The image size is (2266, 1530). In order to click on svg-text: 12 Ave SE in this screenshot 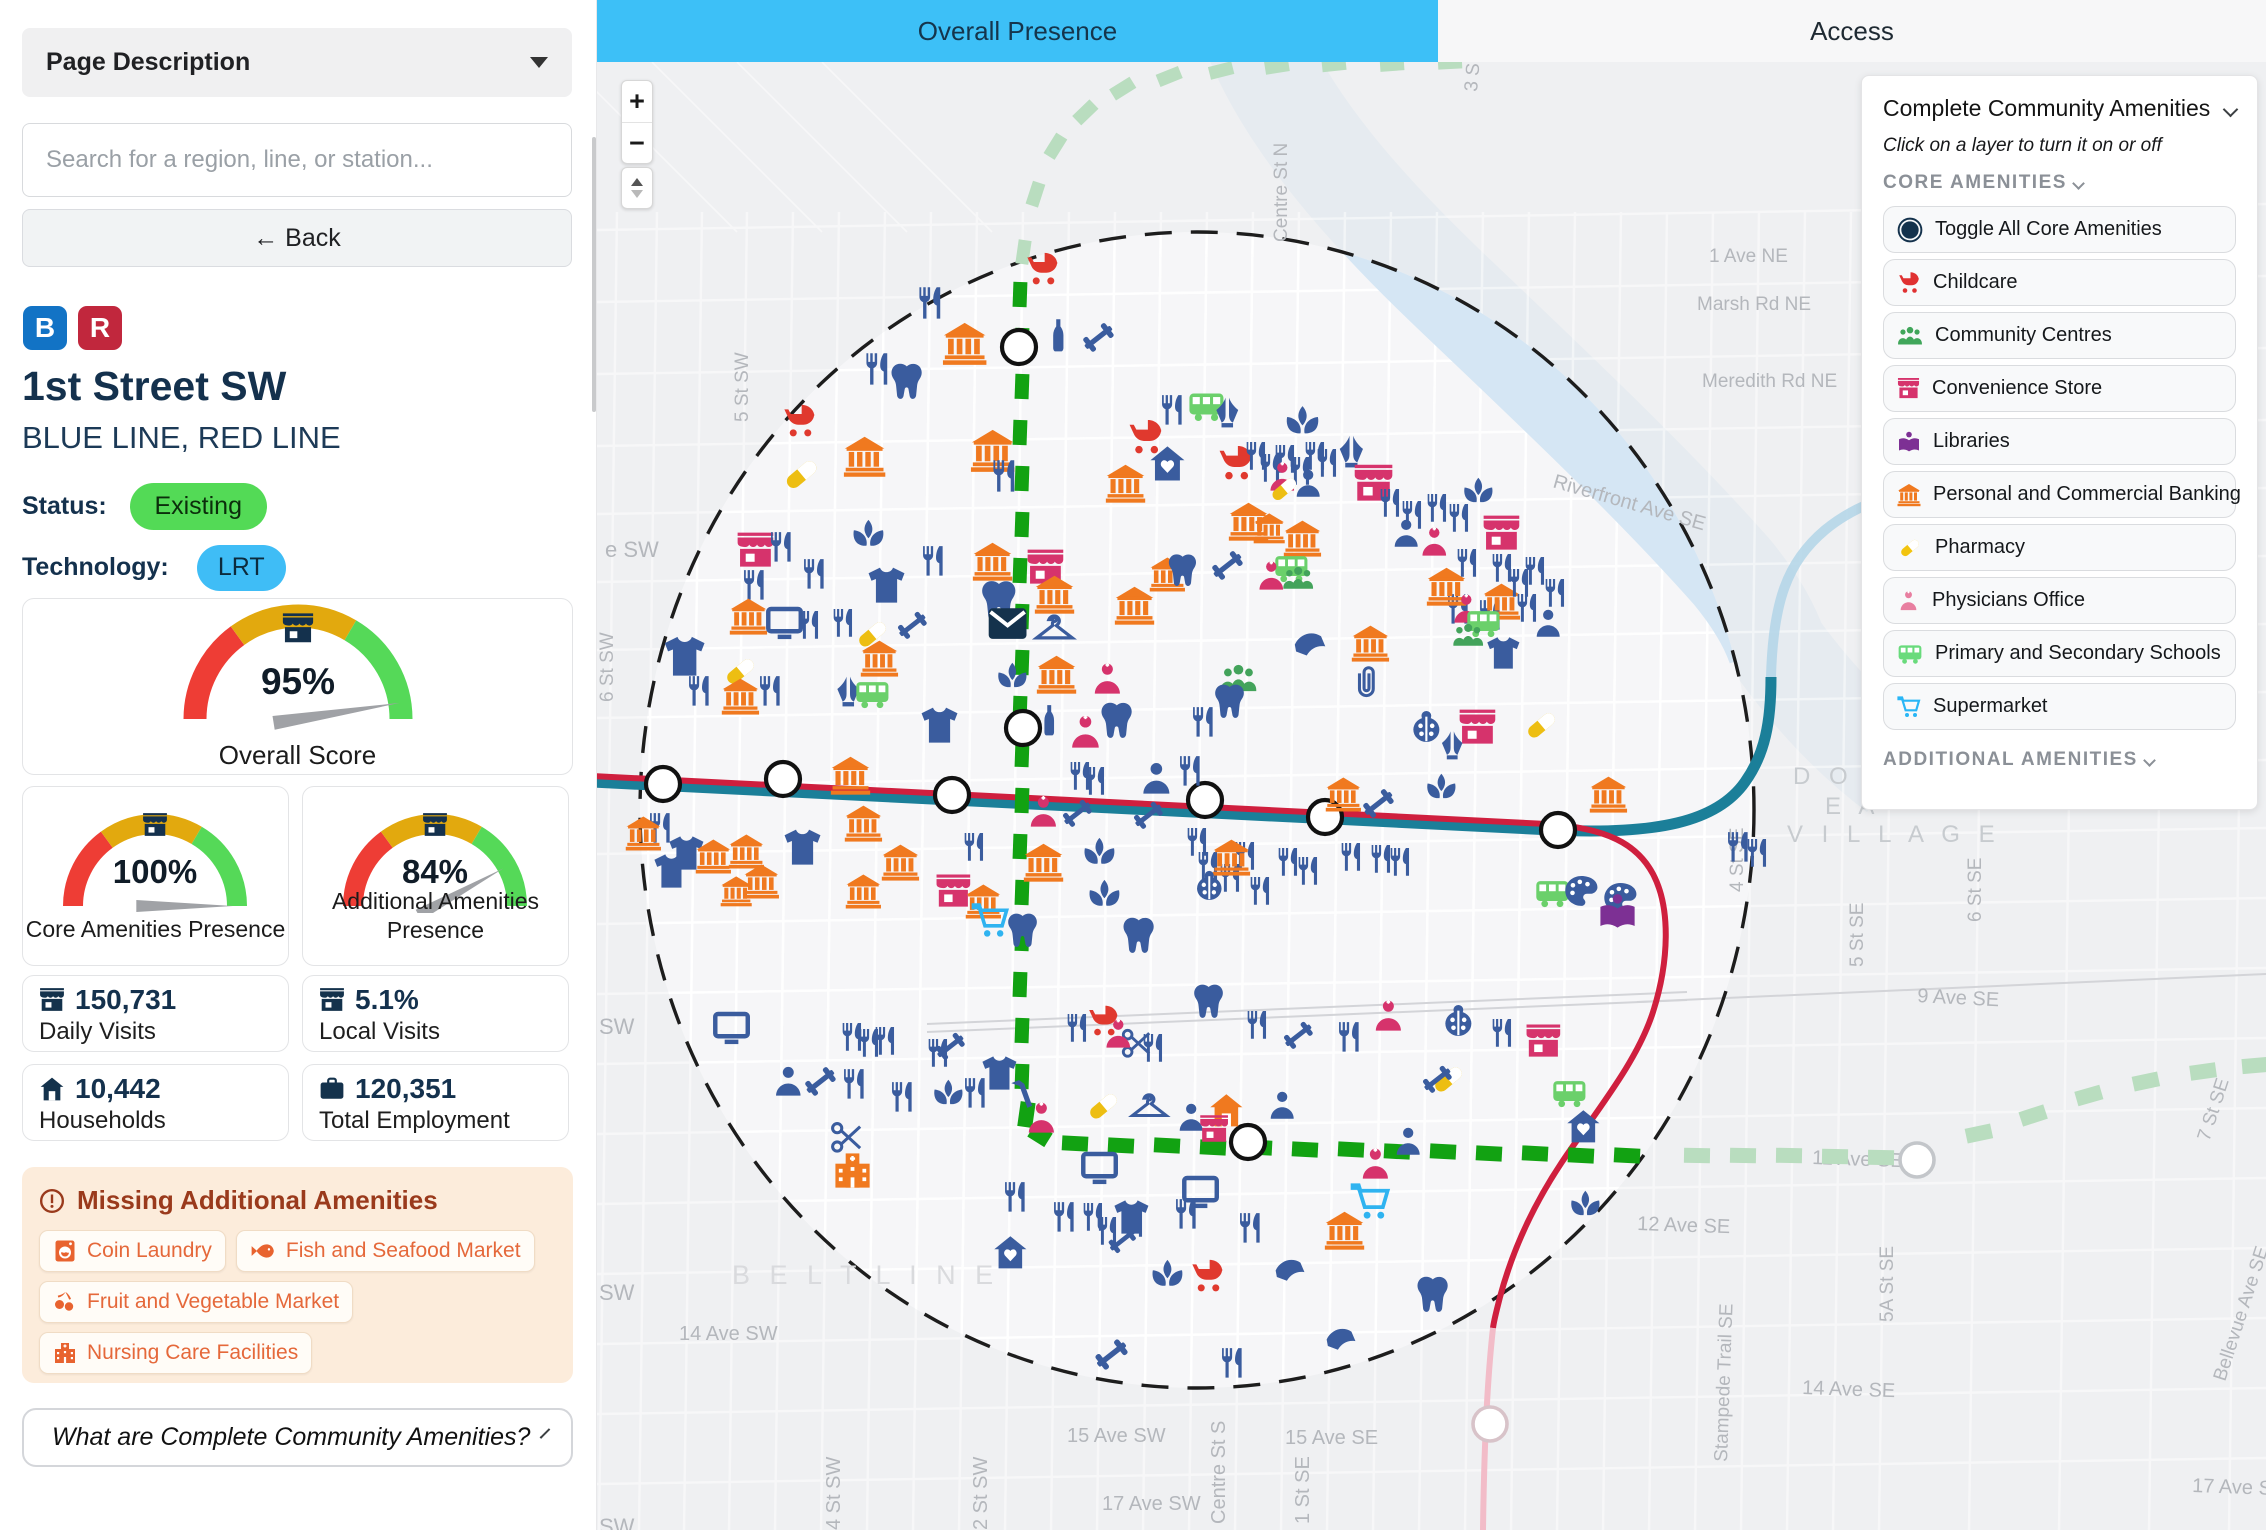, I will do `click(1684, 1225)`.